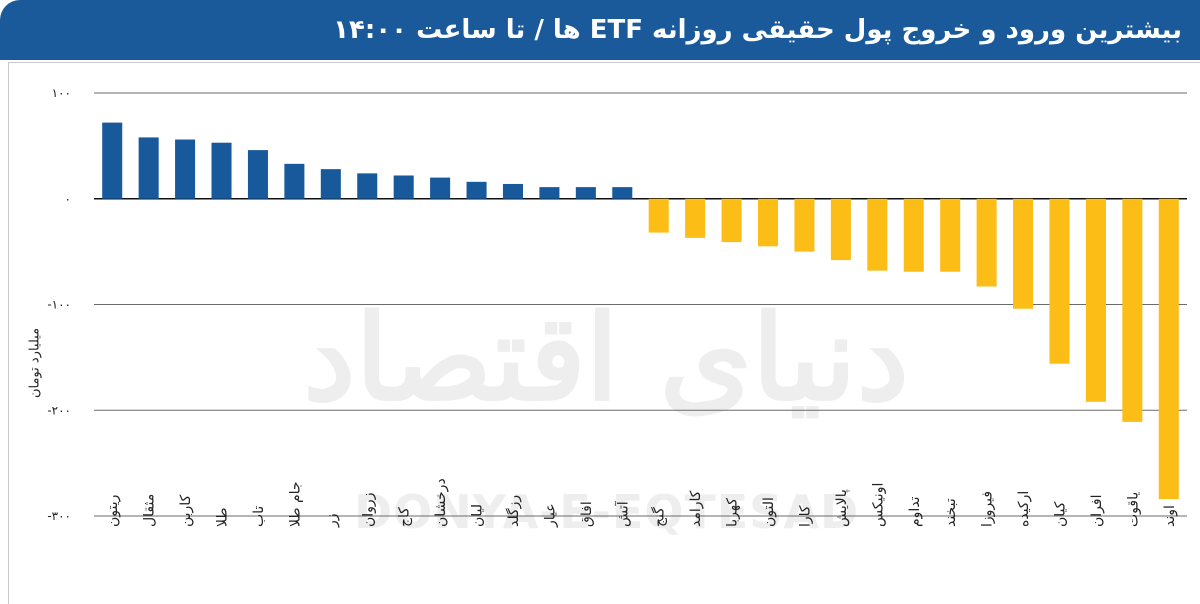 The image size is (1200, 604). I want to click on watermark-logo-en: DONYA-E-EQTESAD, so click(607, 512).